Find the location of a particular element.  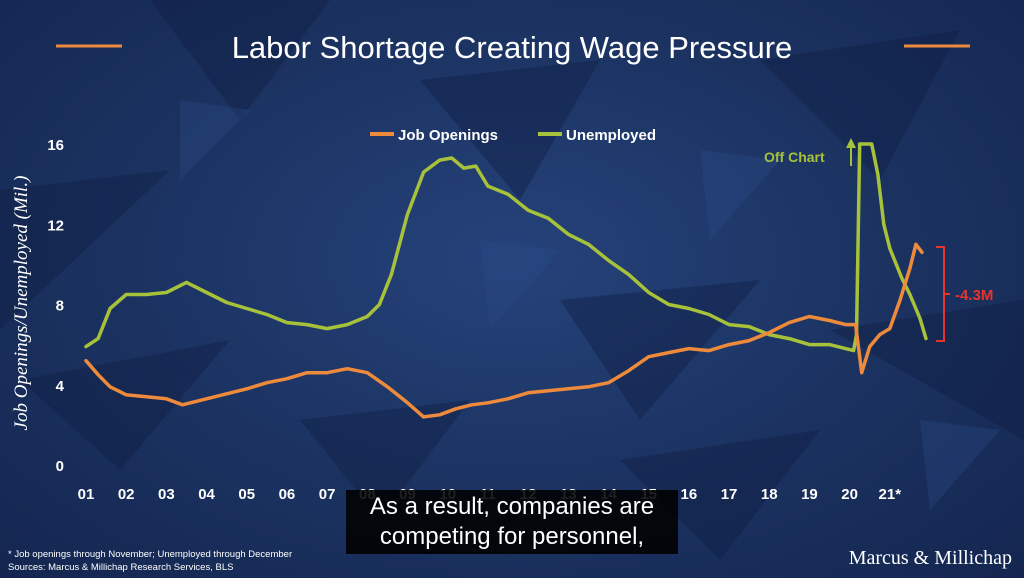

x-tick-label: 07 is located at coordinates (327, 494).